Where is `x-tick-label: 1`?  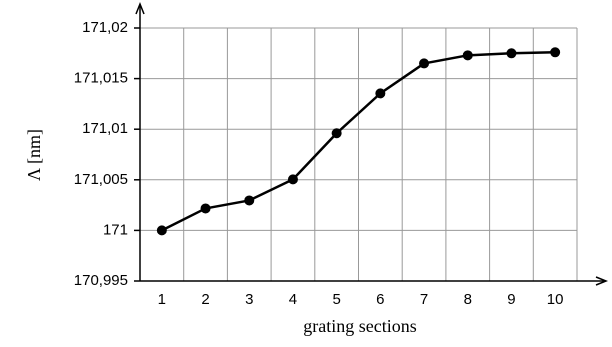 x-tick-label: 1 is located at coordinates (162, 299).